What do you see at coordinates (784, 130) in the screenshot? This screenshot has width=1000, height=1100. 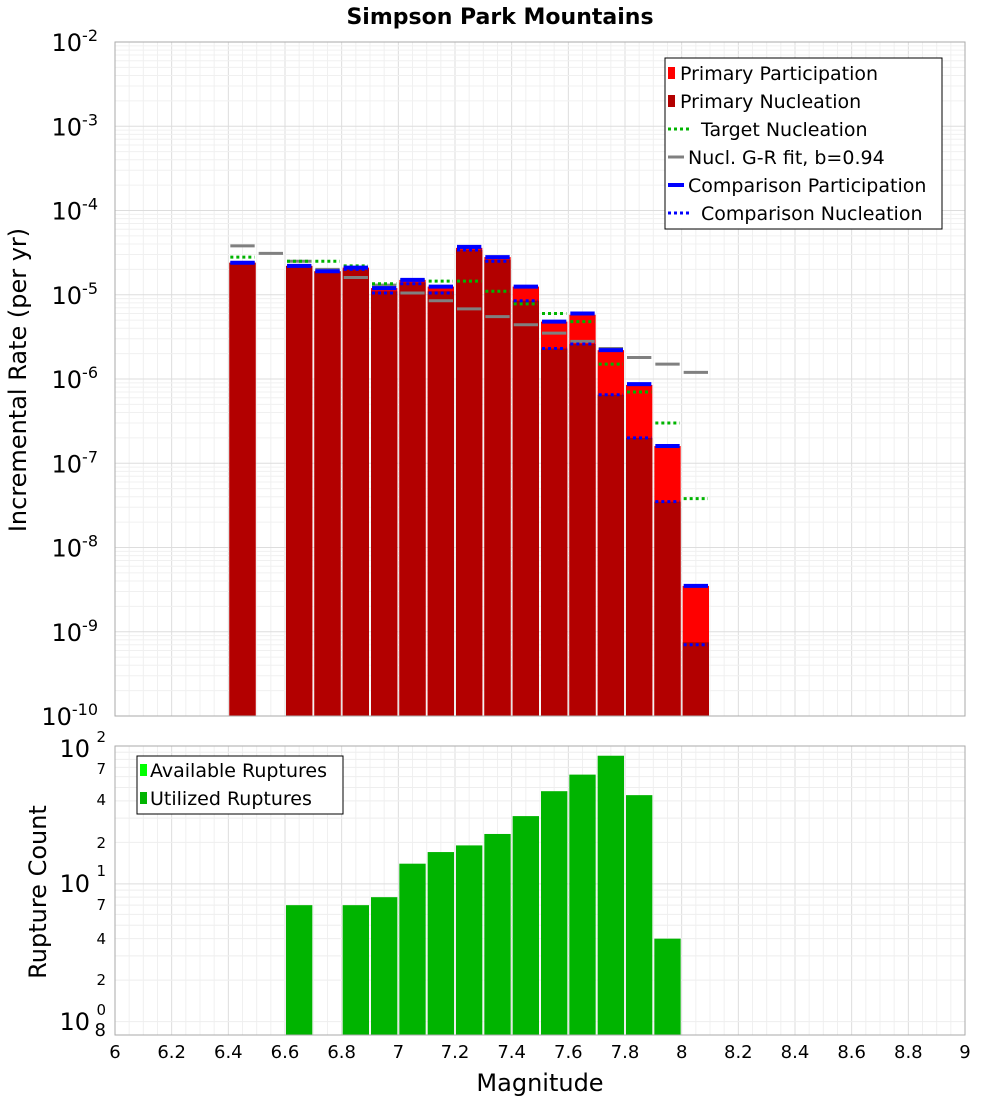 I see `legend-label-target-nucleation: Target Nucleation` at bounding box center [784, 130].